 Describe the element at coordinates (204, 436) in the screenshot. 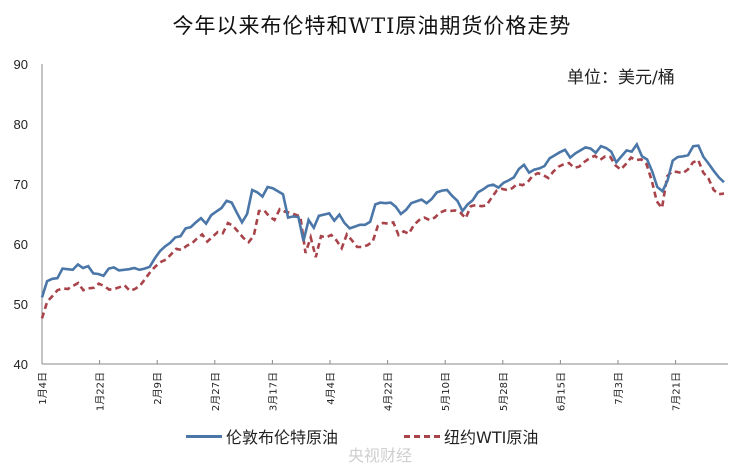

I see `solid-line-icon` at that location.